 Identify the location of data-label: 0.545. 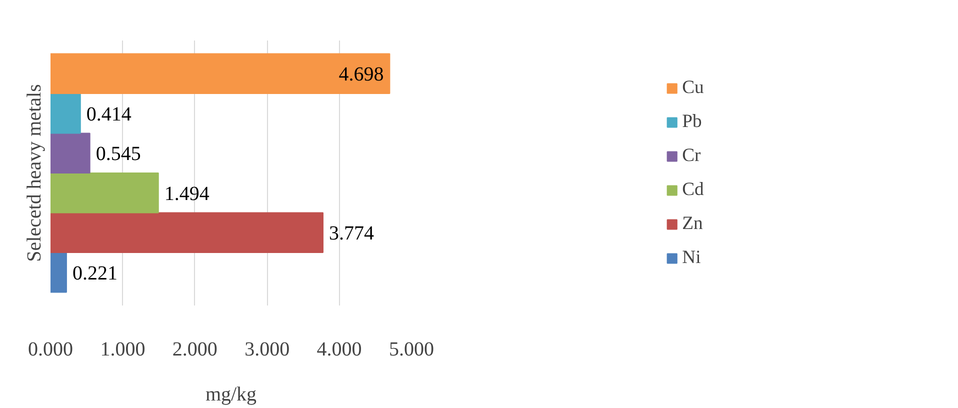
(118, 154).